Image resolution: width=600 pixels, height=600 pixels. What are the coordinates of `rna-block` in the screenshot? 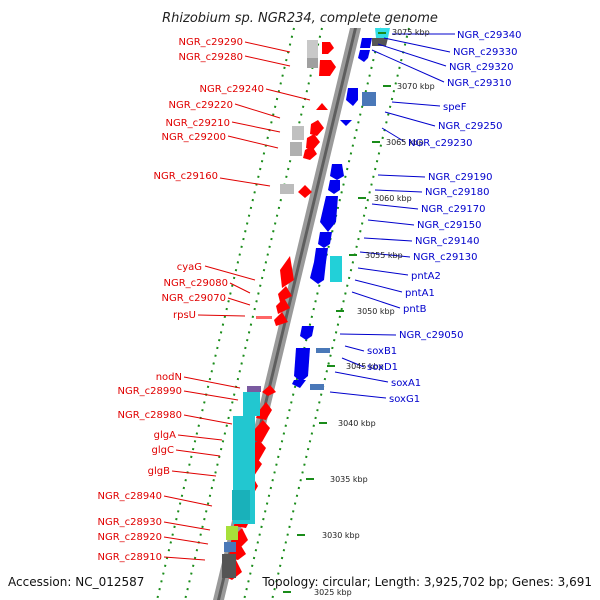 It's located at (251, 404).